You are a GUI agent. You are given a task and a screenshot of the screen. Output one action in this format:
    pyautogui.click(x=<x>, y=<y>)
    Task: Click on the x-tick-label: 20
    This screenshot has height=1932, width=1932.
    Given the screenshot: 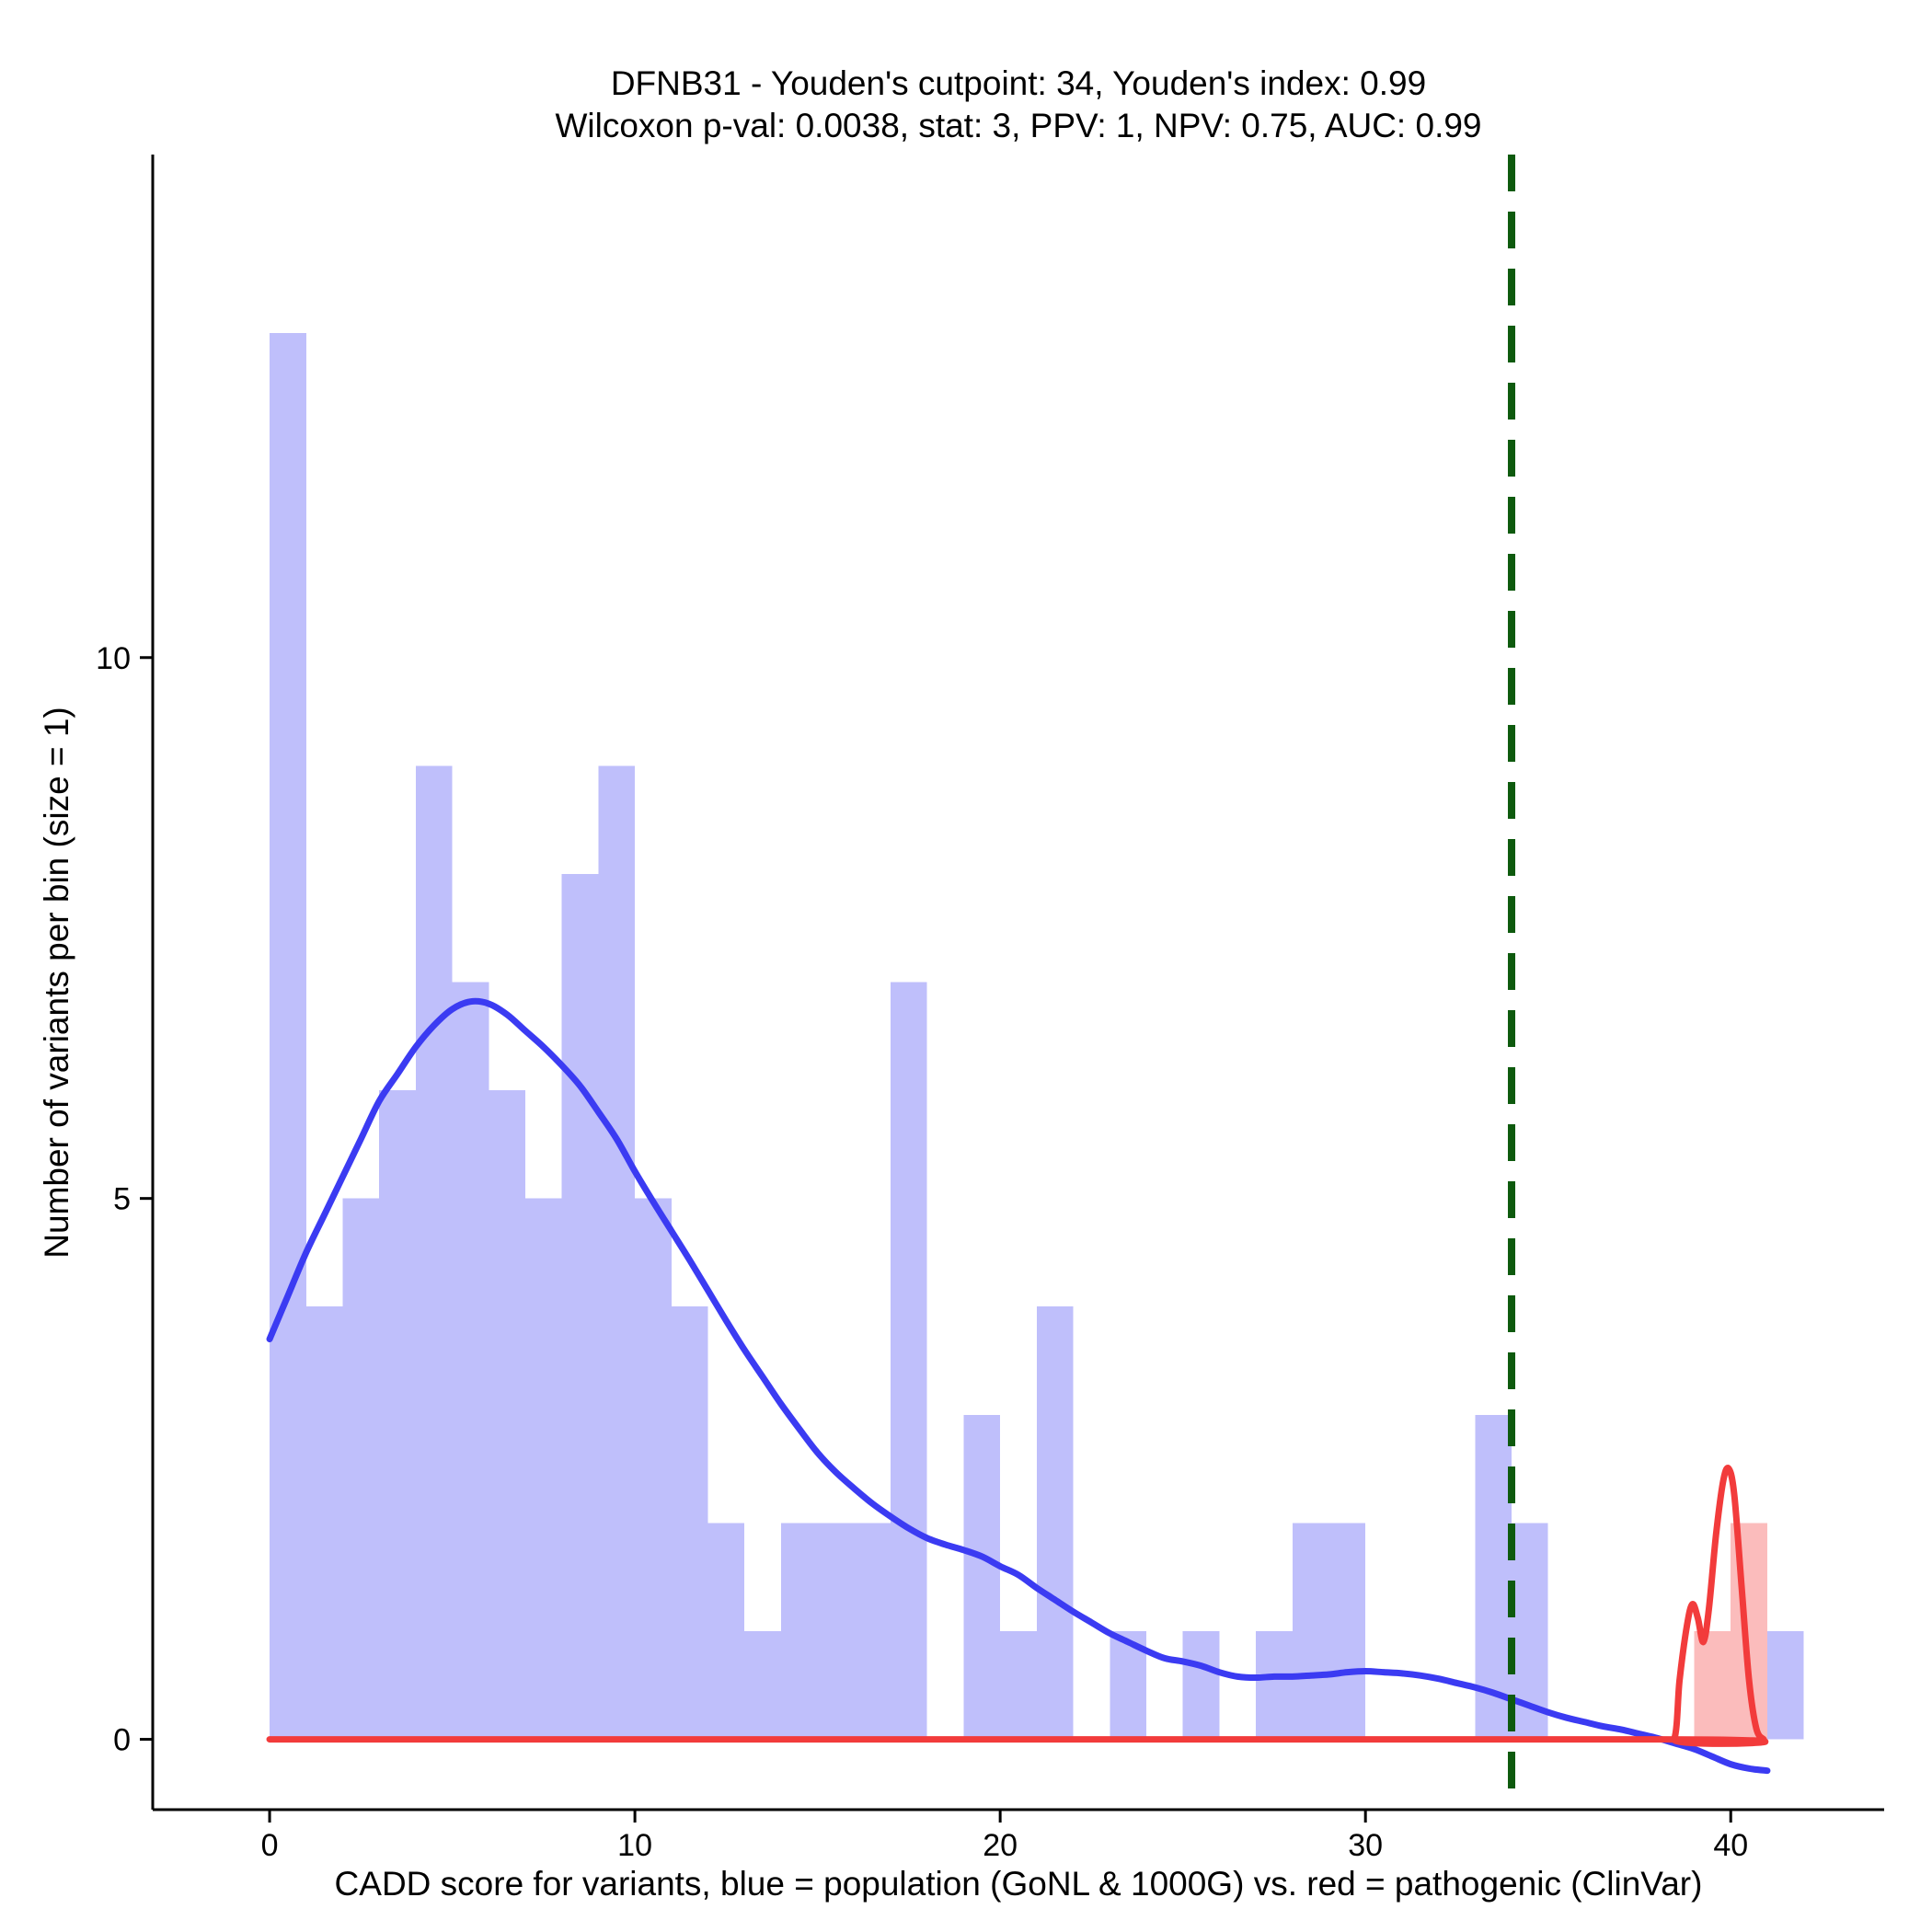 What is the action you would take?
    pyautogui.click(x=1000, y=1845)
    